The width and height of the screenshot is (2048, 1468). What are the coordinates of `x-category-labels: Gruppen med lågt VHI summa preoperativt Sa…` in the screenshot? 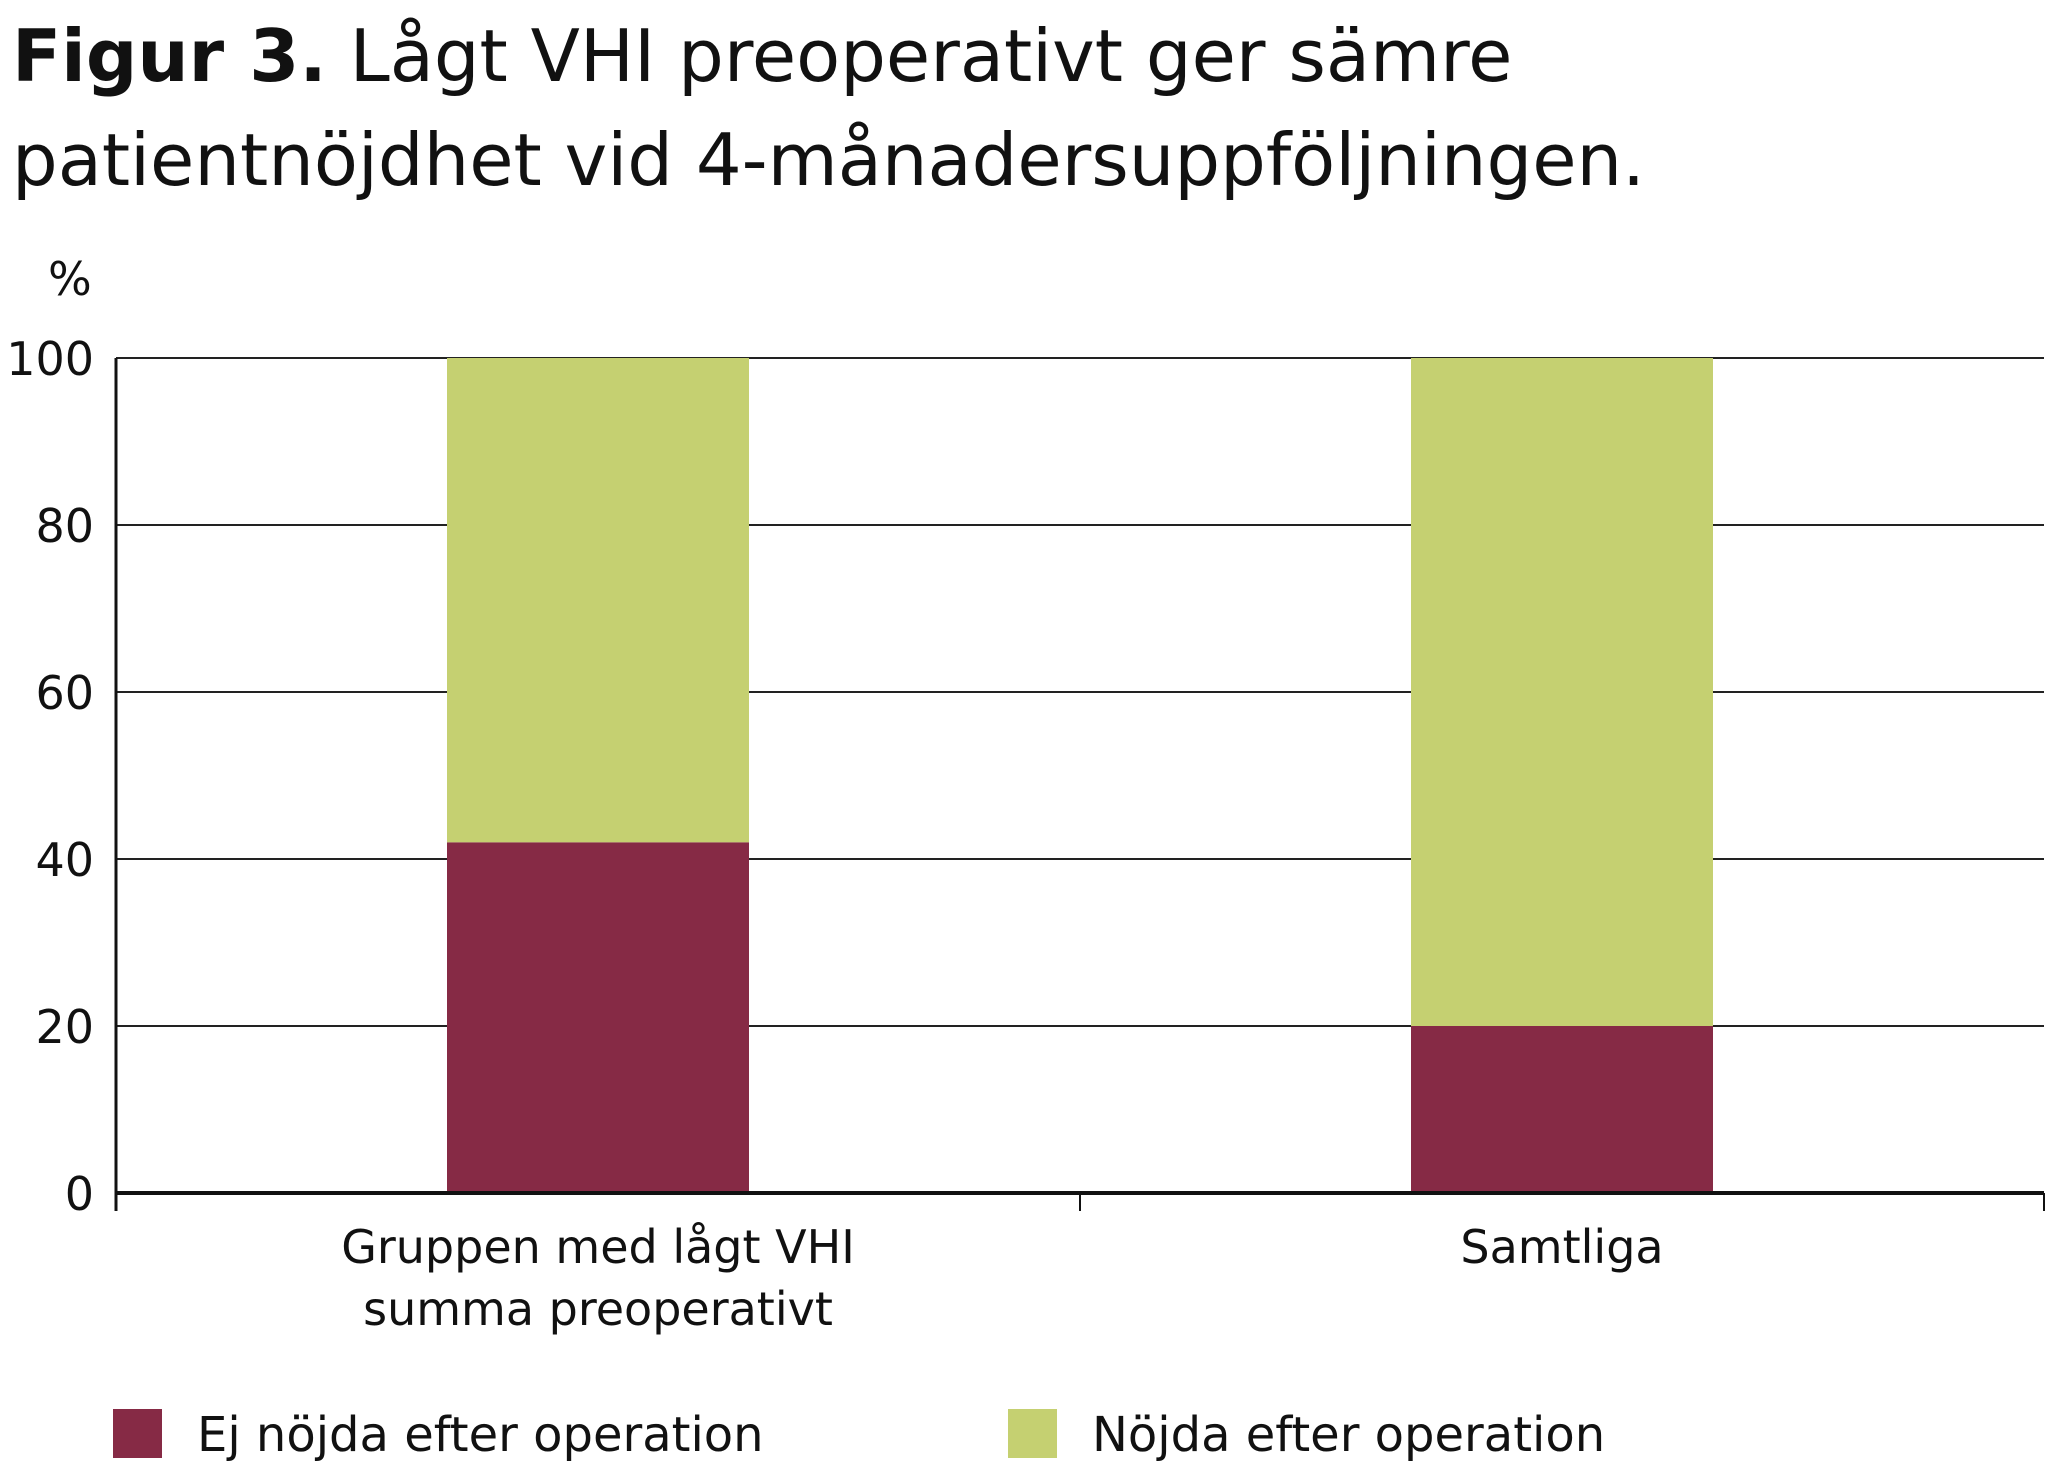 It's located at (1002, 1278).